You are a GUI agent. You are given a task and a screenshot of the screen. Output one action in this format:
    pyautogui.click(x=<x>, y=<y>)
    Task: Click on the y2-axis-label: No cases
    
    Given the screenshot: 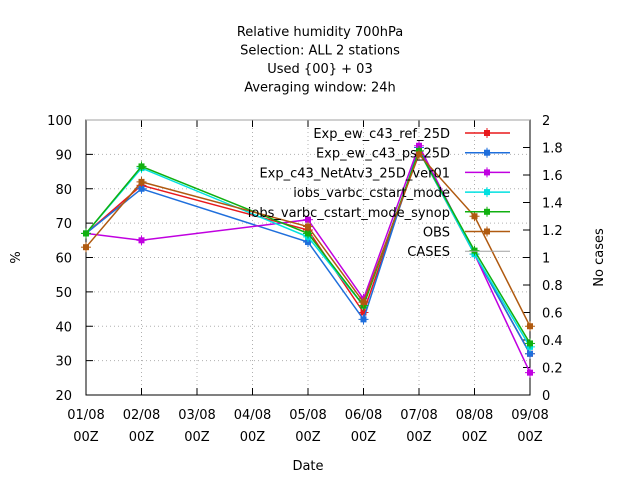 What is the action you would take?
    pyautogui.click(x=599, y=257)
    